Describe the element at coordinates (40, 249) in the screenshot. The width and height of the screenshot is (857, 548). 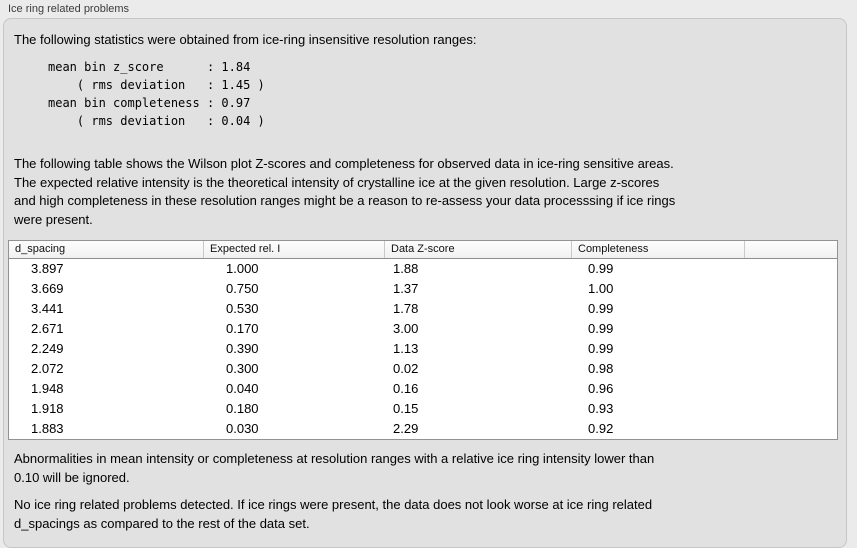
I see `column-header-d-spacing: d_spacing` at that location.